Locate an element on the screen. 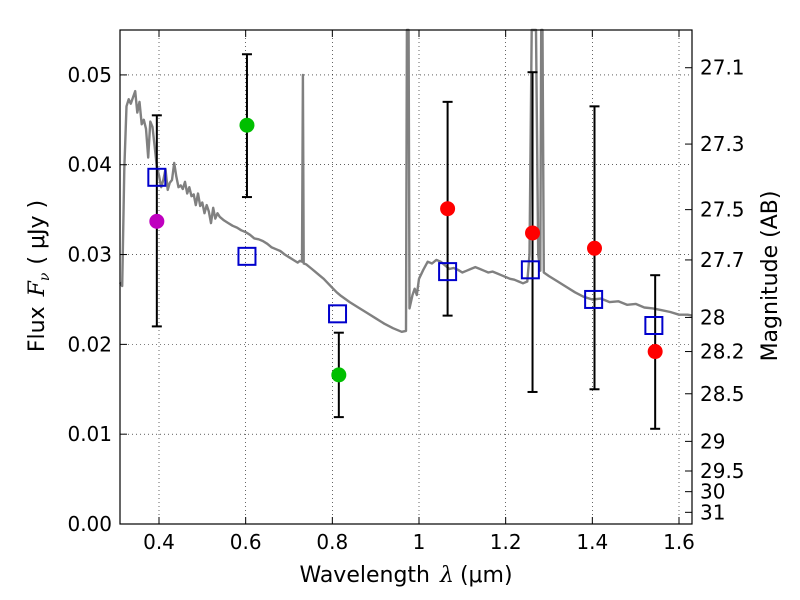  x-tick-label: 1 is located at coordinates (419, 542).